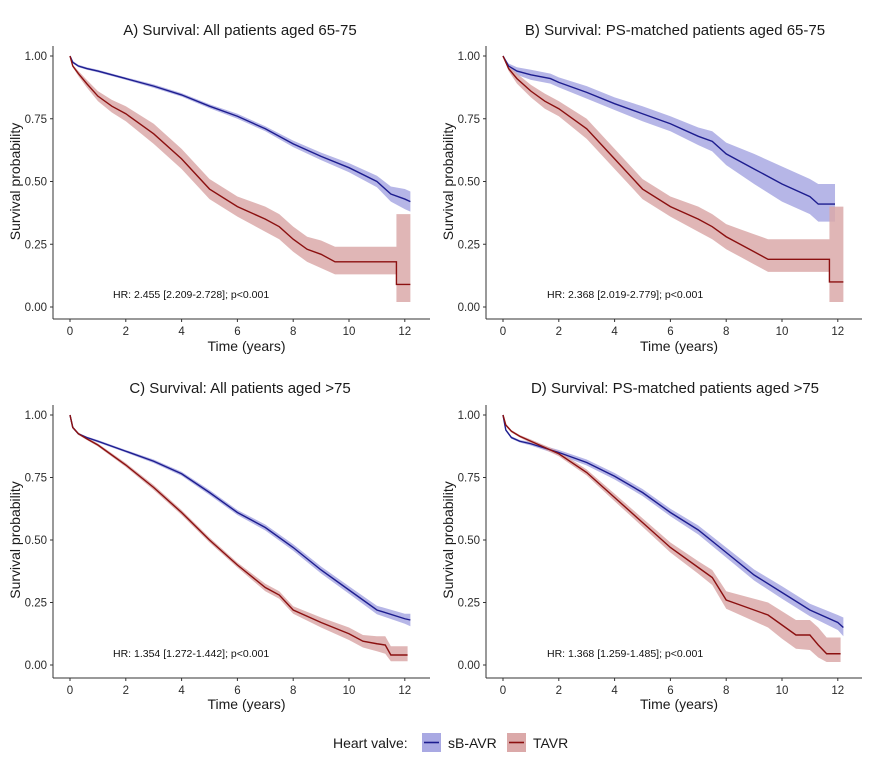  What do you see at coordinates (191, 295) in the screenshot?
I see `hazard-ratio-annotation: HR: 2.455 [2.209-2.728]; p<0.001` at bounding box center [191, 295].